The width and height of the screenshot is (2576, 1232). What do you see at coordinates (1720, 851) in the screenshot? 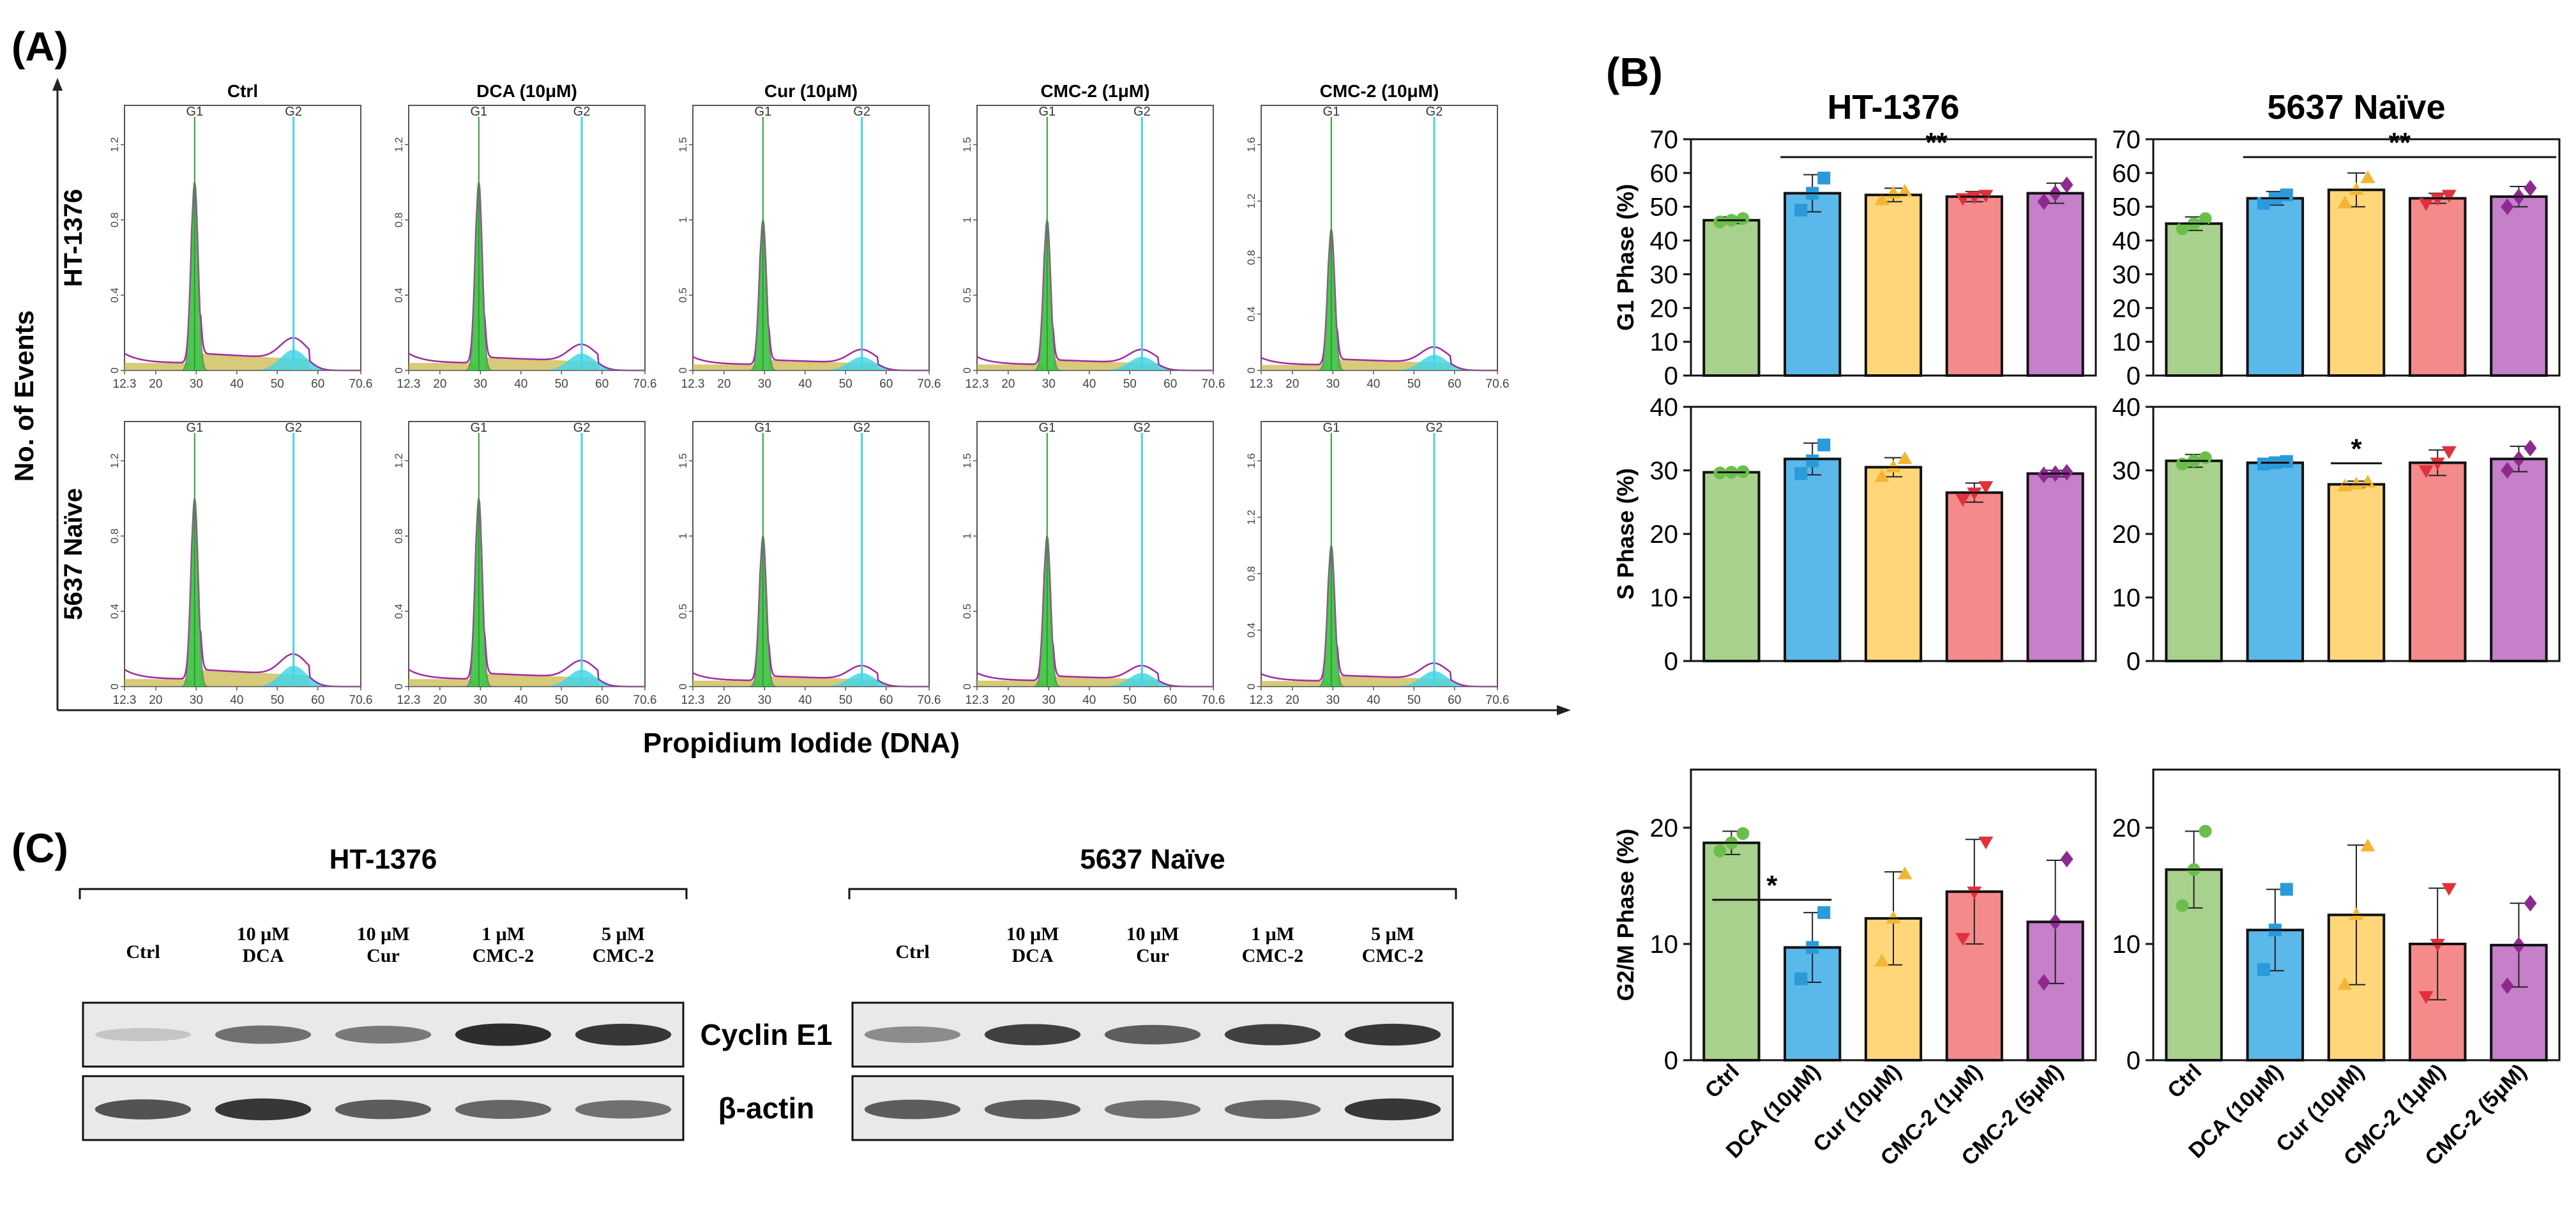
I see `replicate-point-circle` at bounding box center [1720, 851].